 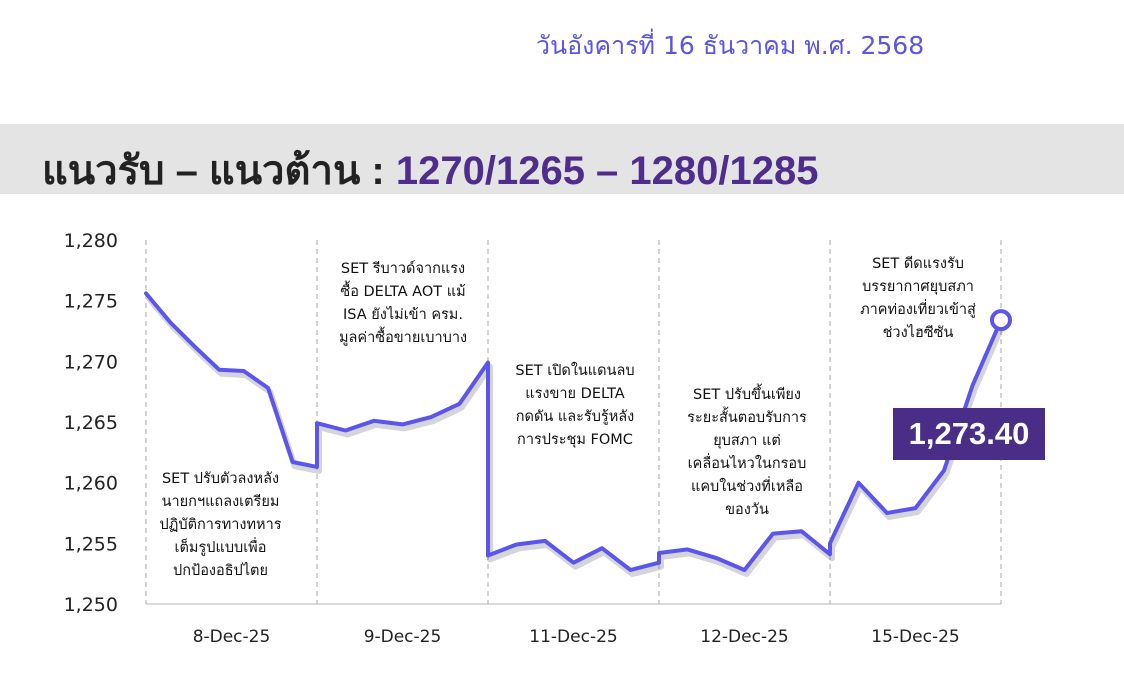 I want to click on last-point-marker, so click(x=1001, y=320).